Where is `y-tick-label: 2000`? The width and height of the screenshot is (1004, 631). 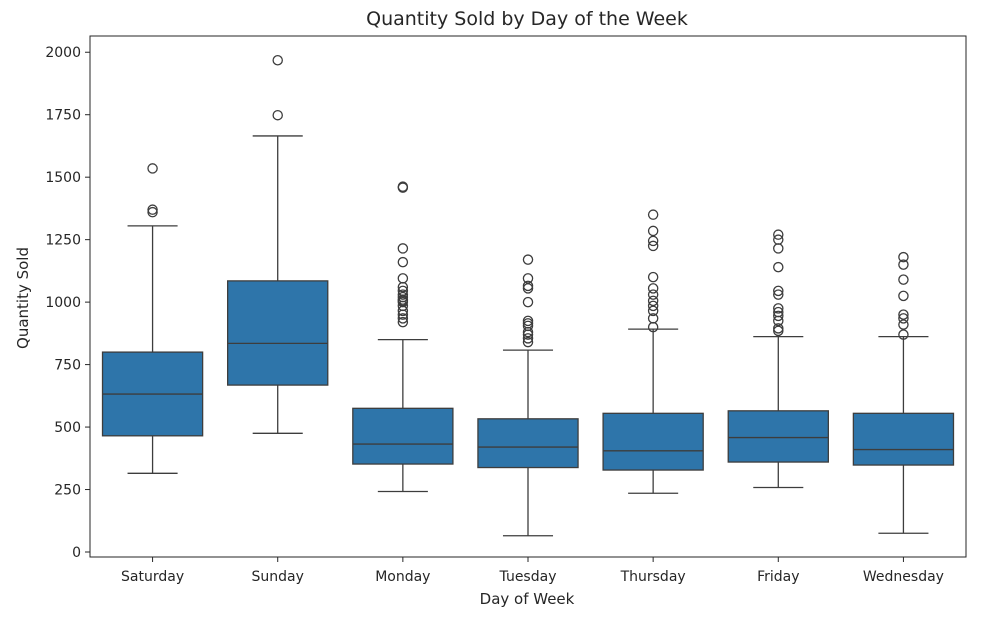 y-tick-label: 2000 is located at coordinates (63, 53).